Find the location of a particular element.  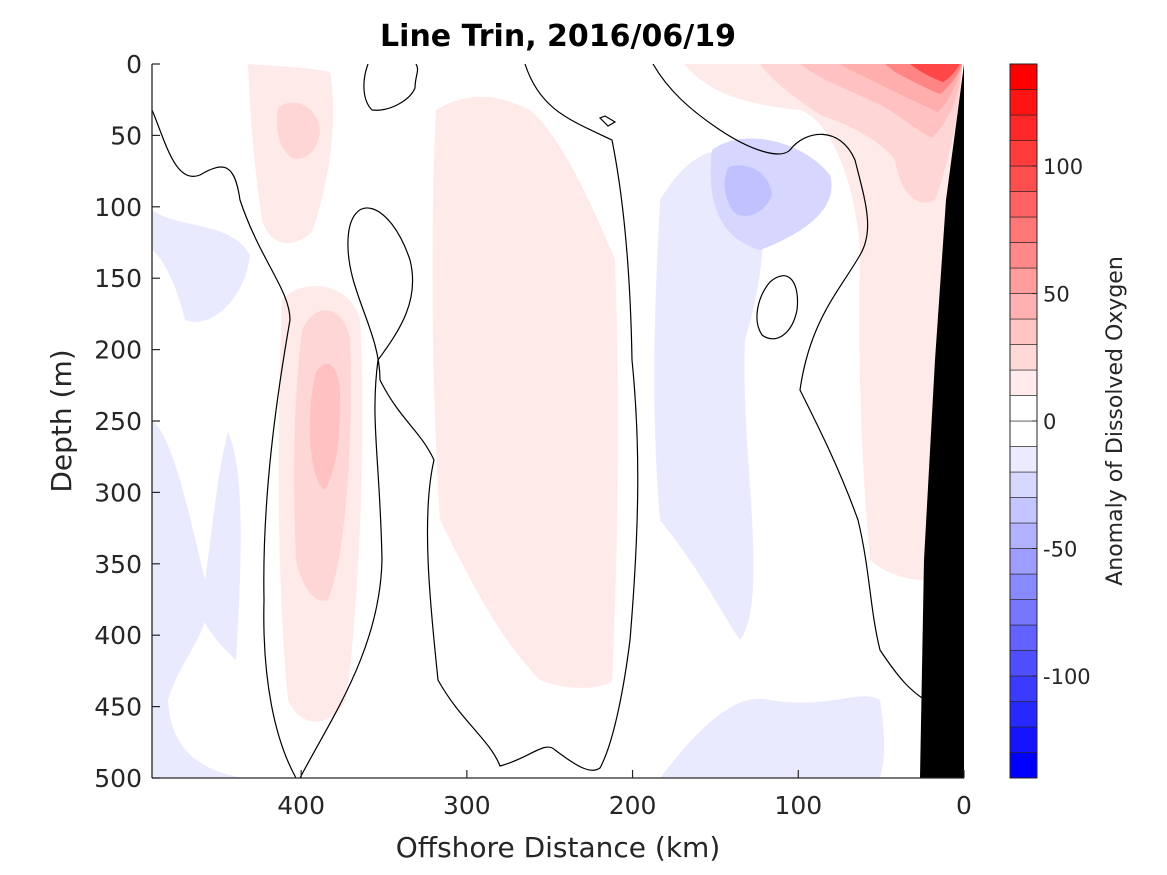

colorbar-tick-label: -50 is located at coordinates (1060, 550).